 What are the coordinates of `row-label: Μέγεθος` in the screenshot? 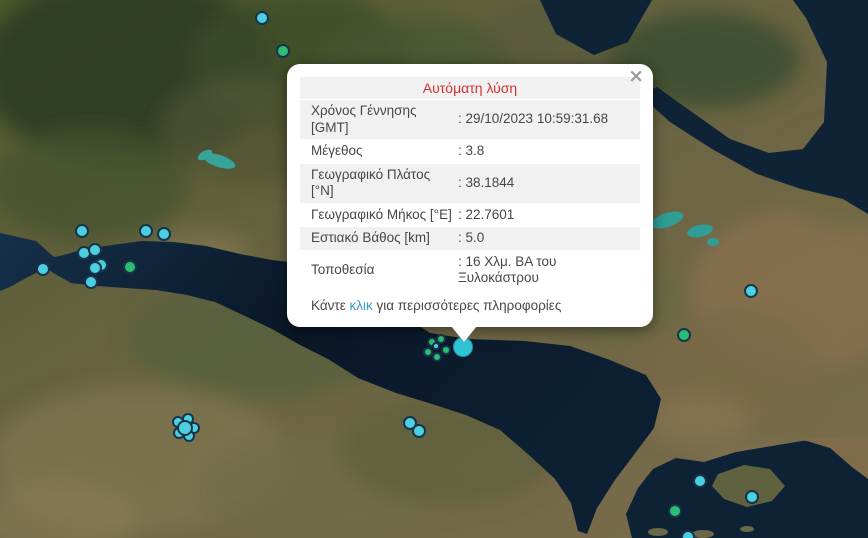 It's located at (337, 150).